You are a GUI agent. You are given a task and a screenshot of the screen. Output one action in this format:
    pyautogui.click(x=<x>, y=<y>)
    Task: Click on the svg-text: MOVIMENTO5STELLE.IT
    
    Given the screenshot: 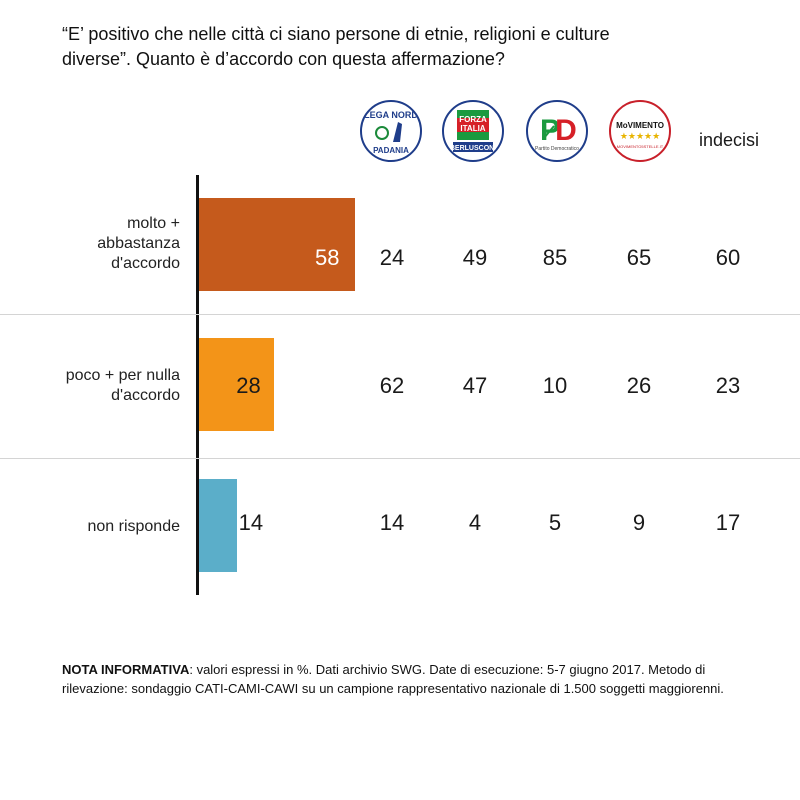 What is the action you would take?
    pyautogui.click(x=640, y=146)
    